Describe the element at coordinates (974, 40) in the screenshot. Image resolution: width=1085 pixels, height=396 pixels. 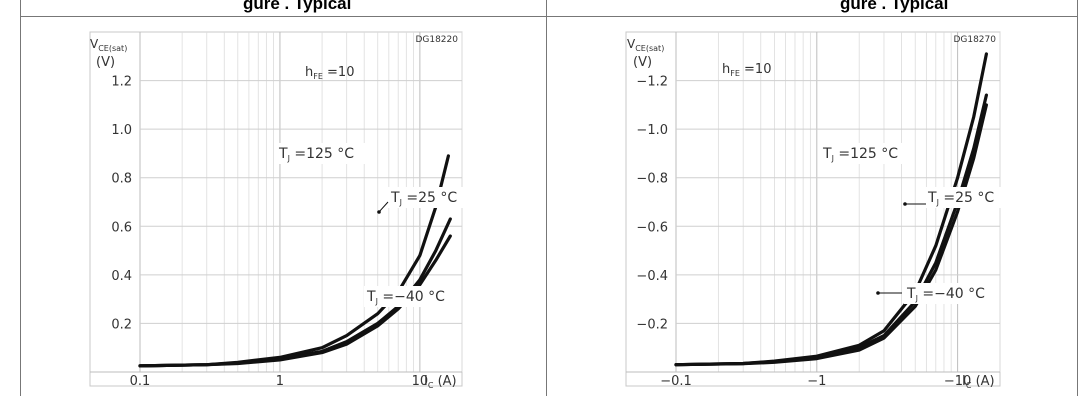
I see `figure-code: DG18270` at that location.